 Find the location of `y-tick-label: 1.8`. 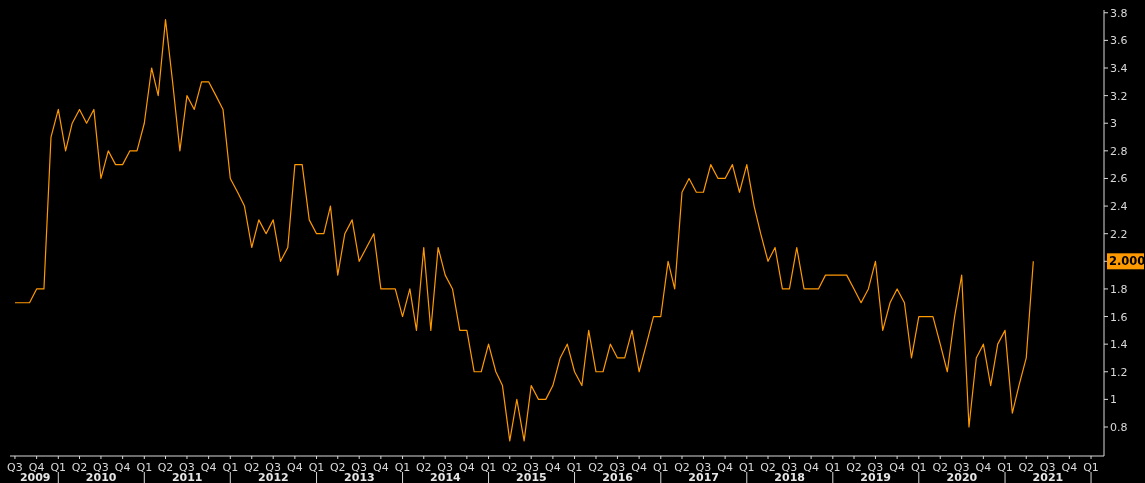

y-tick-label: 1.8 is located at coordinates (1119, 289).